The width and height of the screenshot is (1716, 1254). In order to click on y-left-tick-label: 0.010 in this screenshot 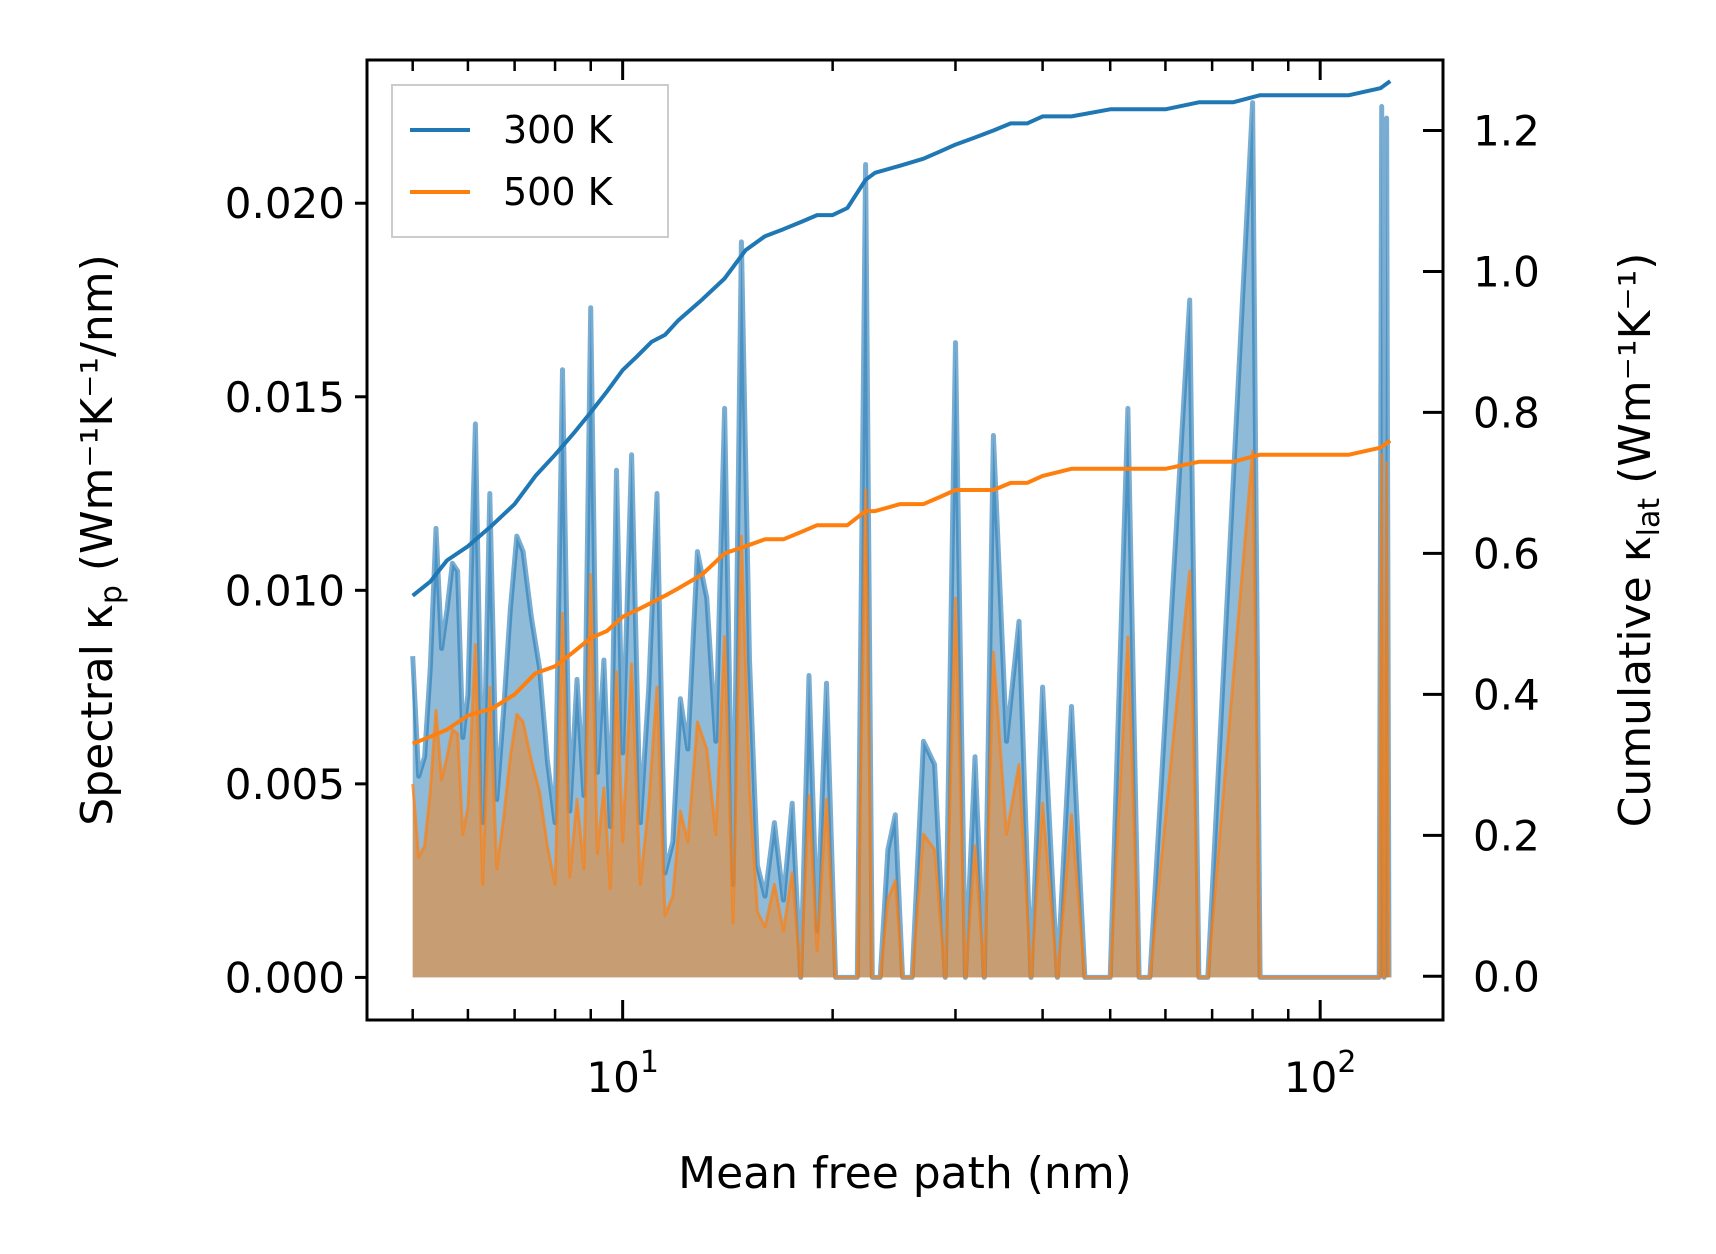, I will do `click(285, 590)`.